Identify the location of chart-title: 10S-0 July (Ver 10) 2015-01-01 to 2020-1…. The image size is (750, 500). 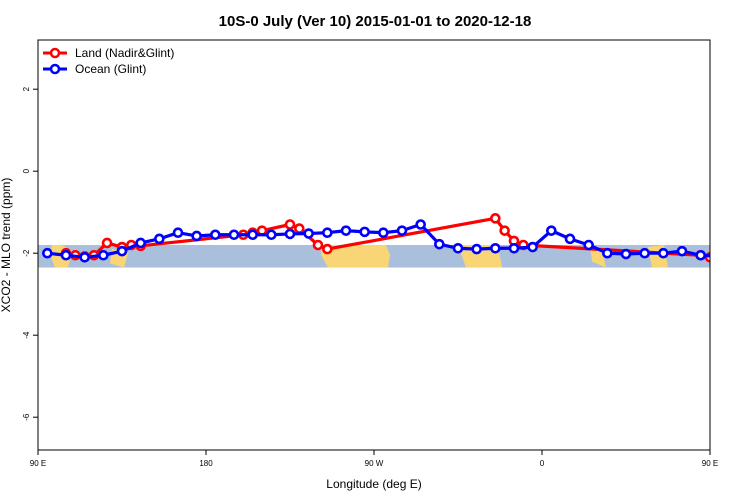
(375, 21).